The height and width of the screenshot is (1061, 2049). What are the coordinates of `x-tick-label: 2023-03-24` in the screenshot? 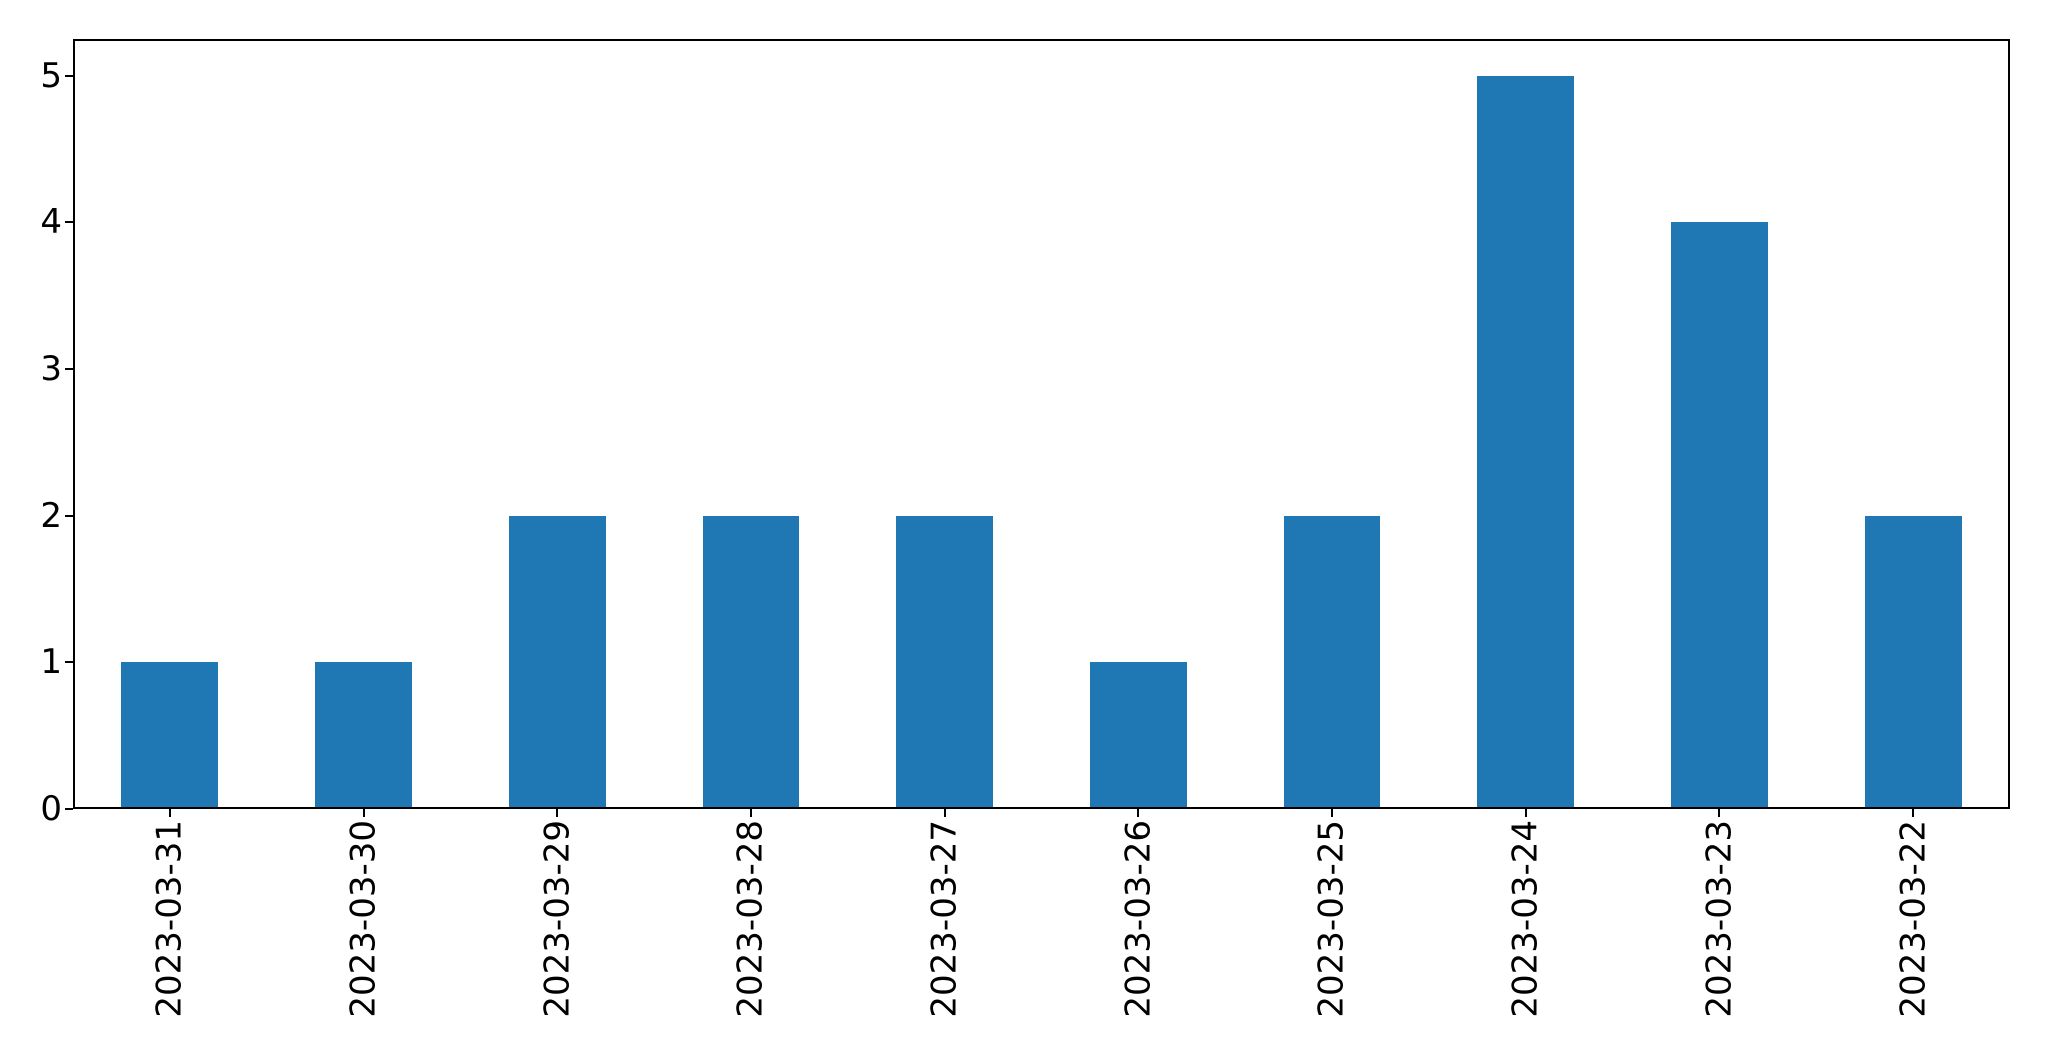 It's located at (1525, 919).